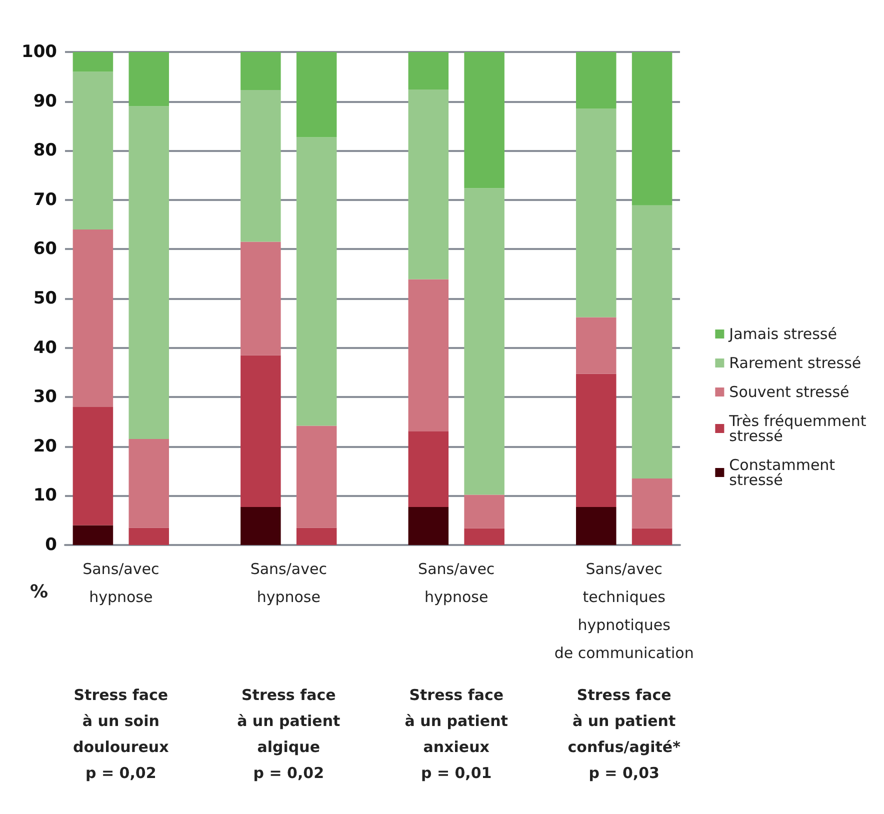 The width and height of the screenshot is (884, 814). What do you see at coordinates (784, 472) in the screenshot?
I see `legend-label: Constamment stressé` at bounding box center [784, 472].